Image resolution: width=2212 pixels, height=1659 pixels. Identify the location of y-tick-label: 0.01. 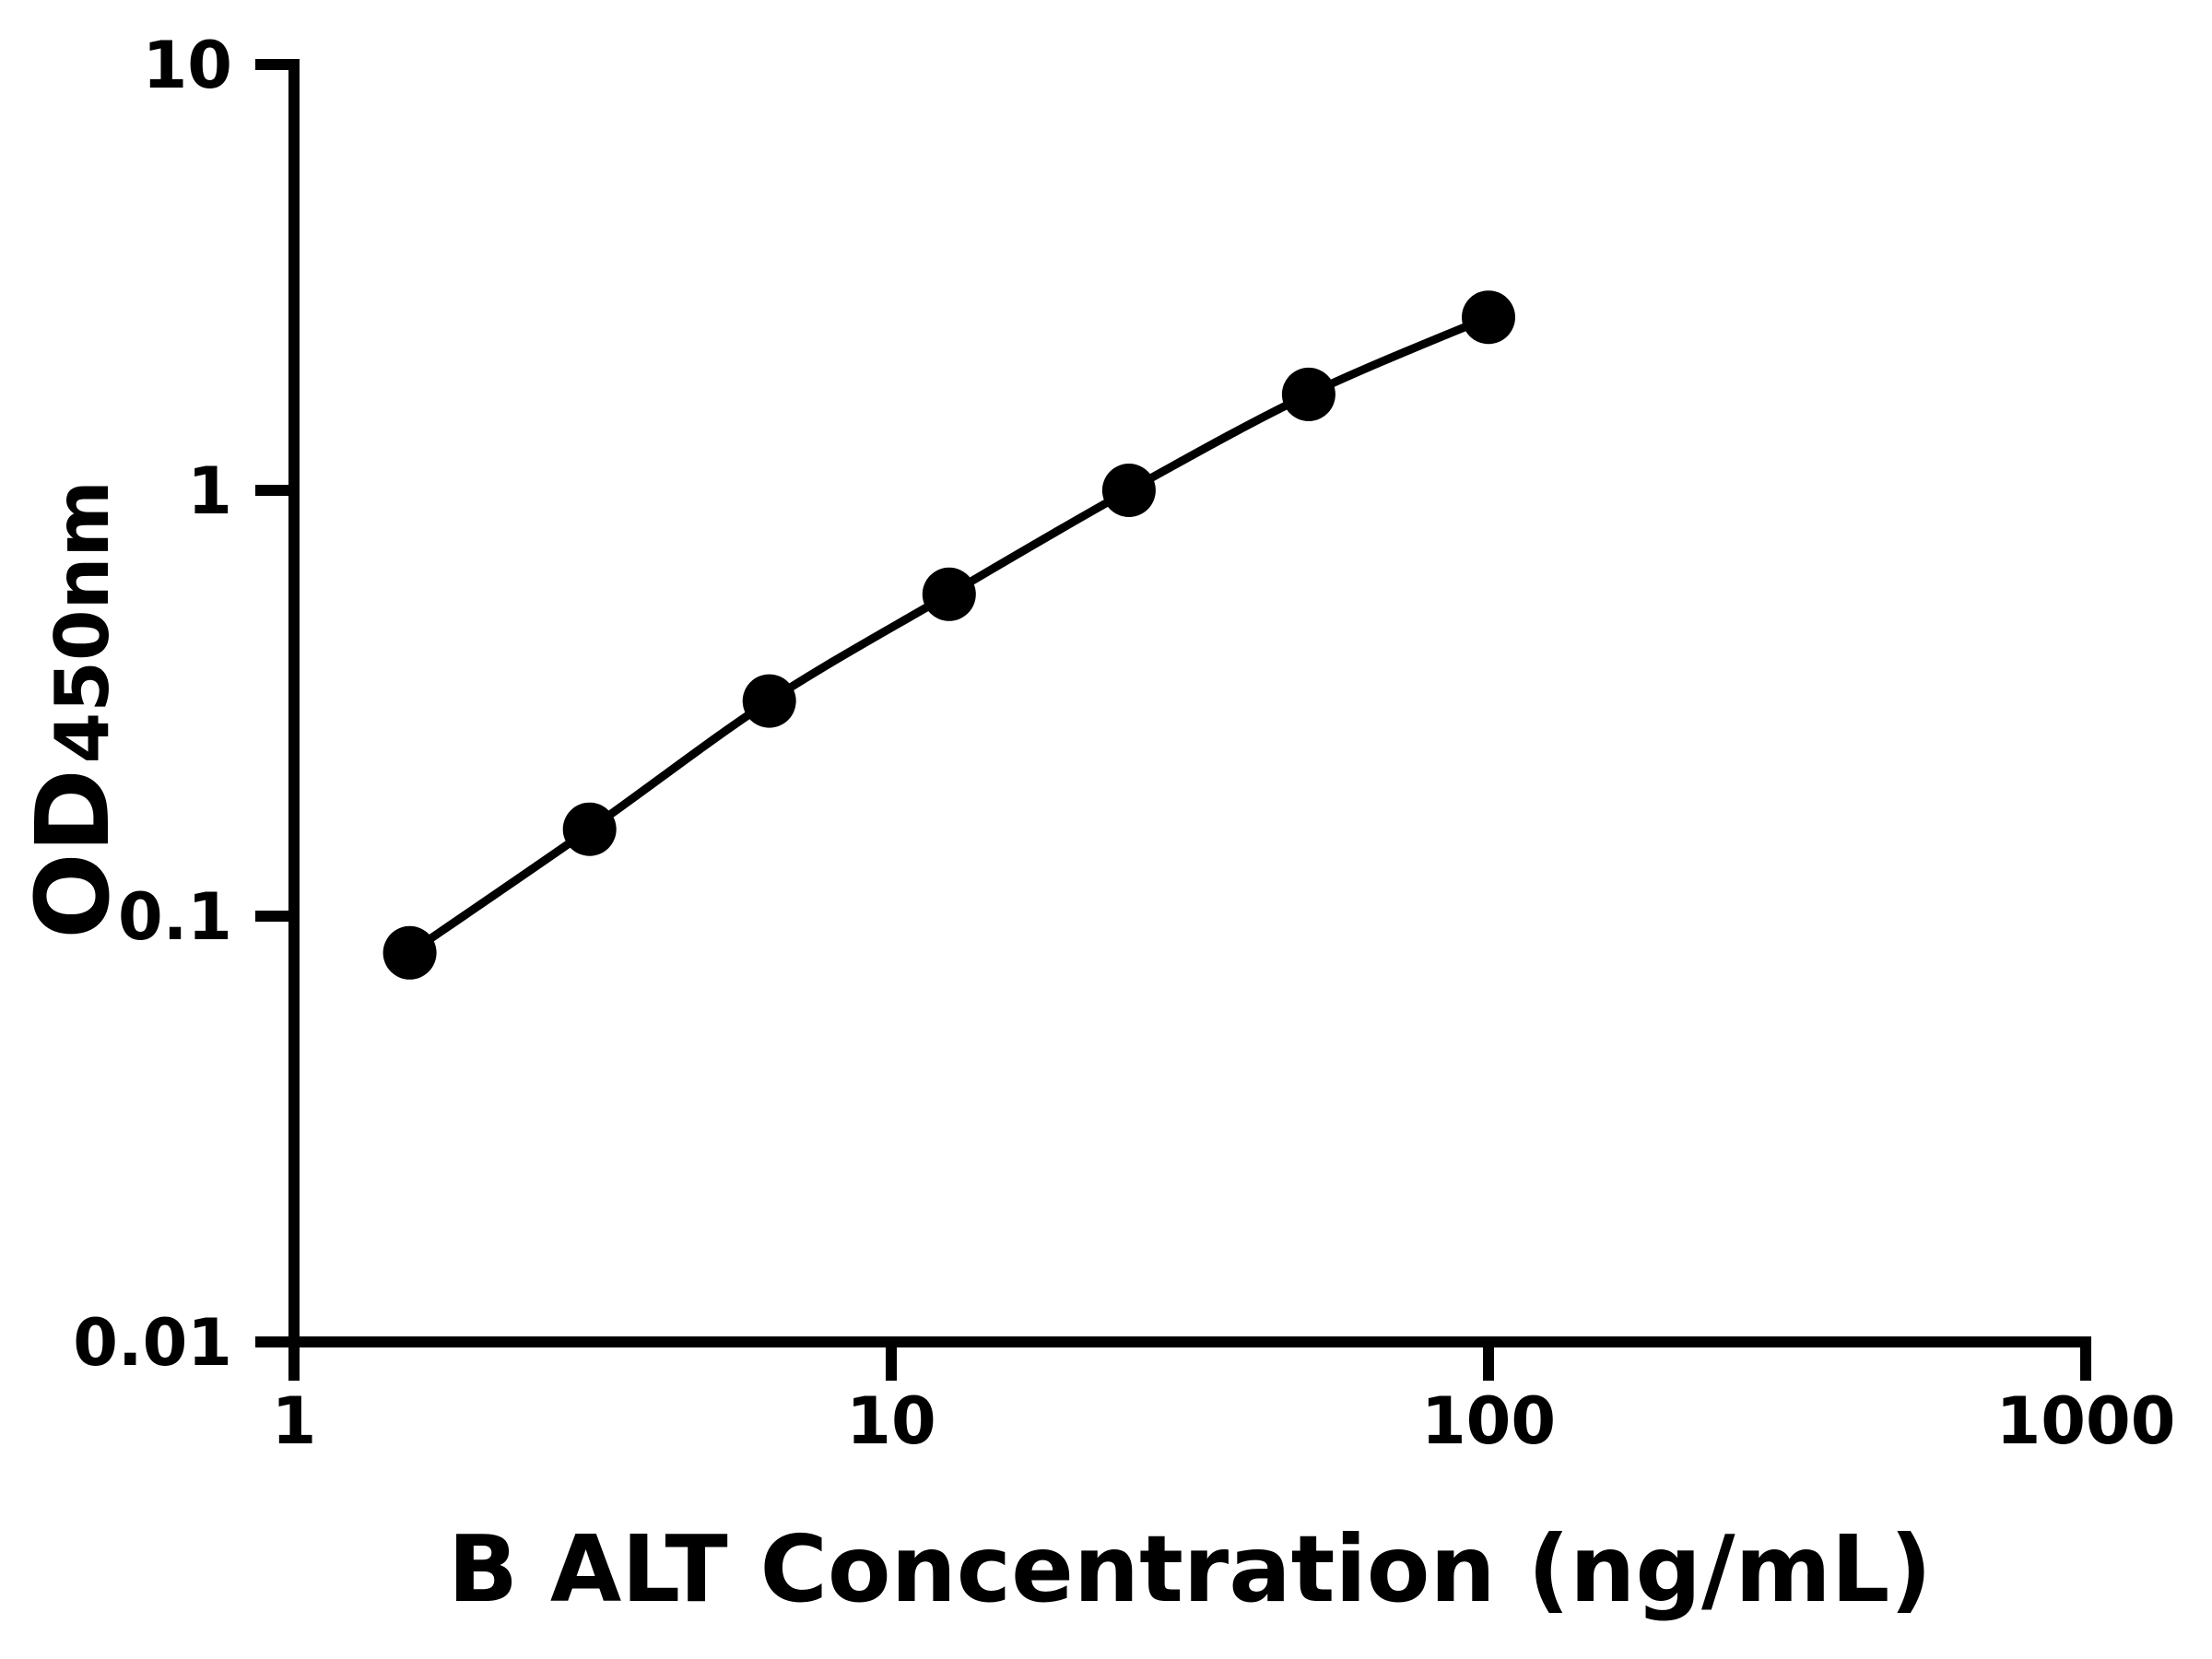
(152, 1343).